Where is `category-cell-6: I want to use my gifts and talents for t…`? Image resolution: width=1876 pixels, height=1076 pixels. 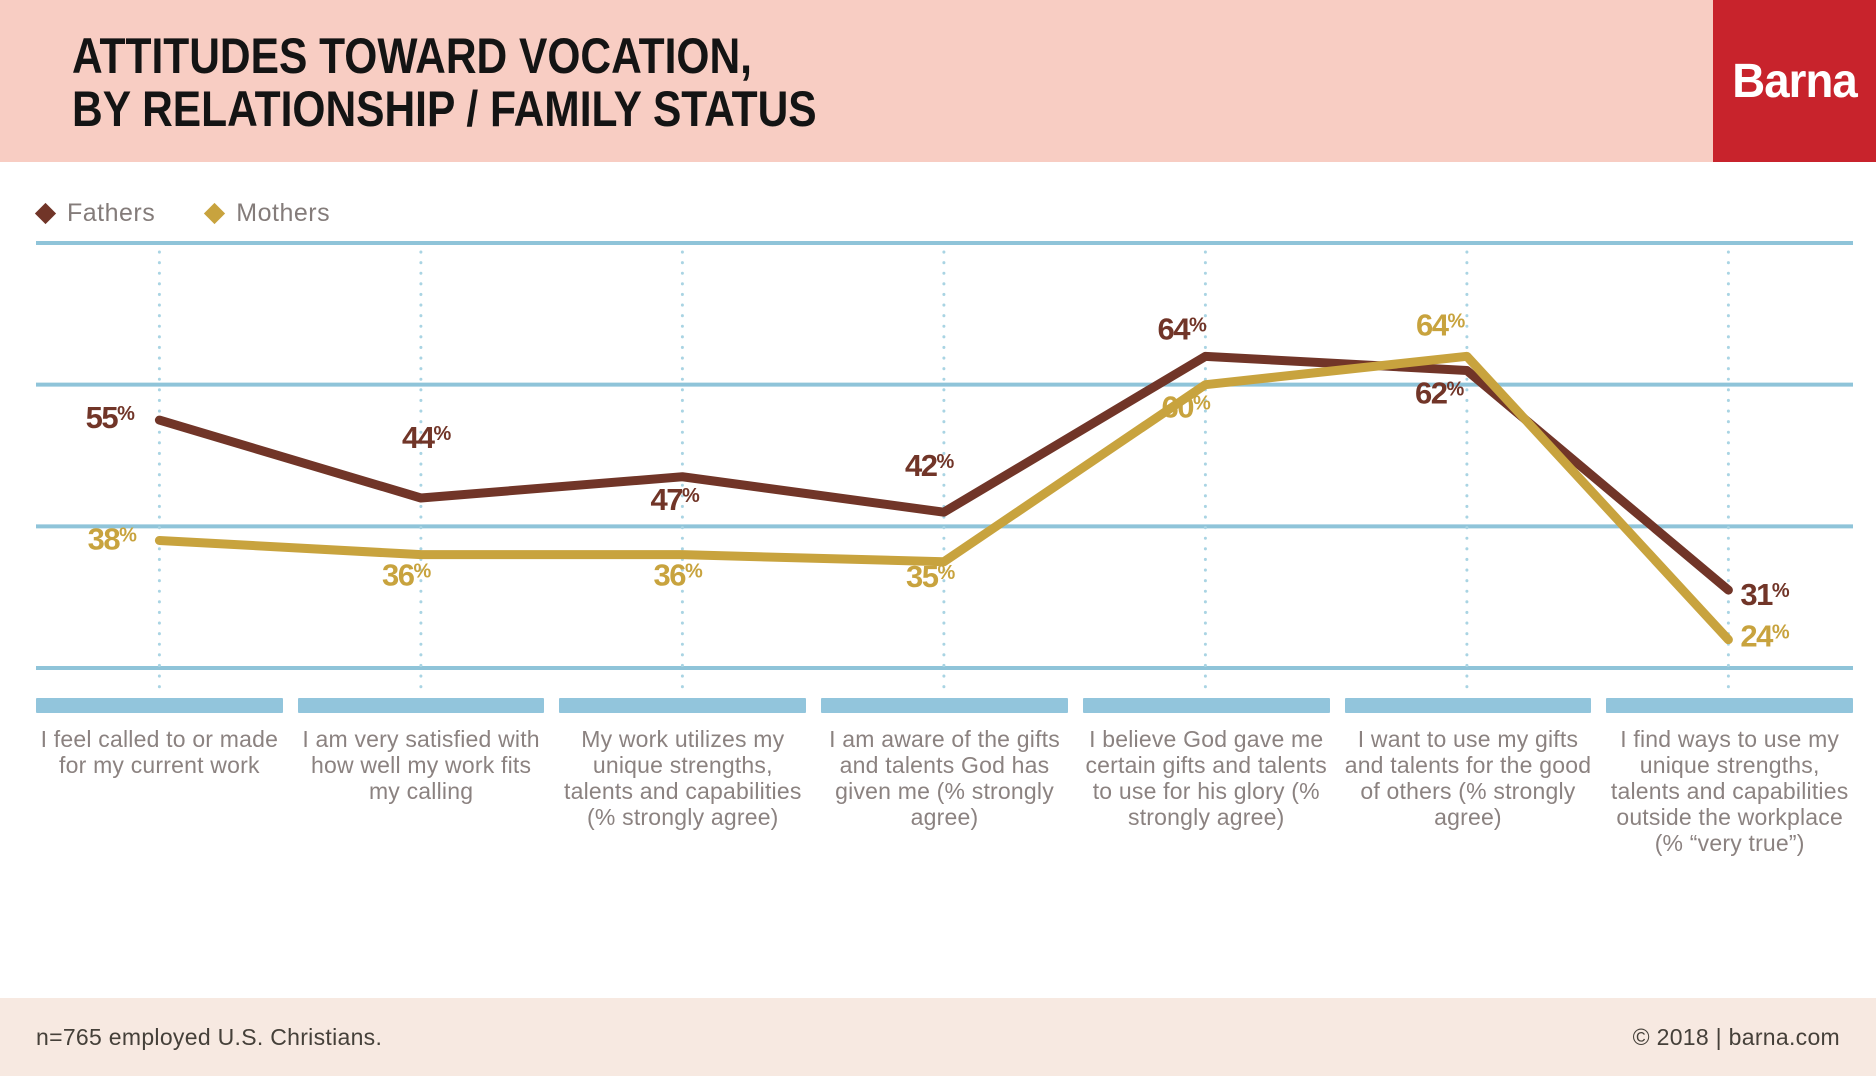 category-cell-6: I want to use my gifts and talents for t… is located at coordinates (1468, 777).